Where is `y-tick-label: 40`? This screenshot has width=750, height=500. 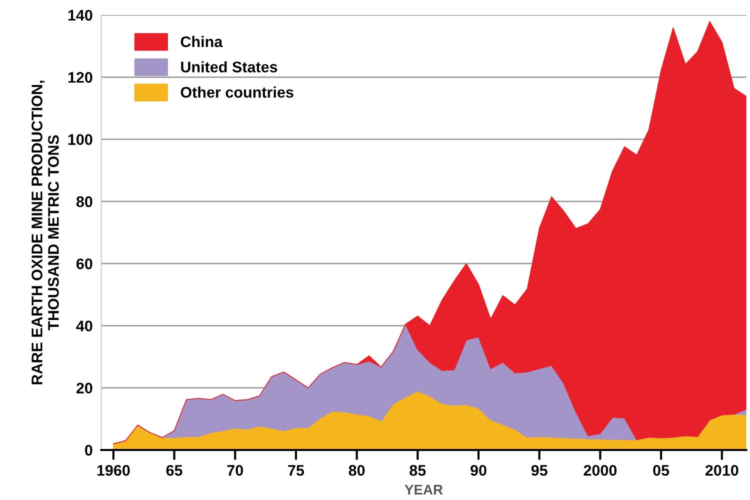
y-tick-label: 40 is located at coordinates (84, 326).